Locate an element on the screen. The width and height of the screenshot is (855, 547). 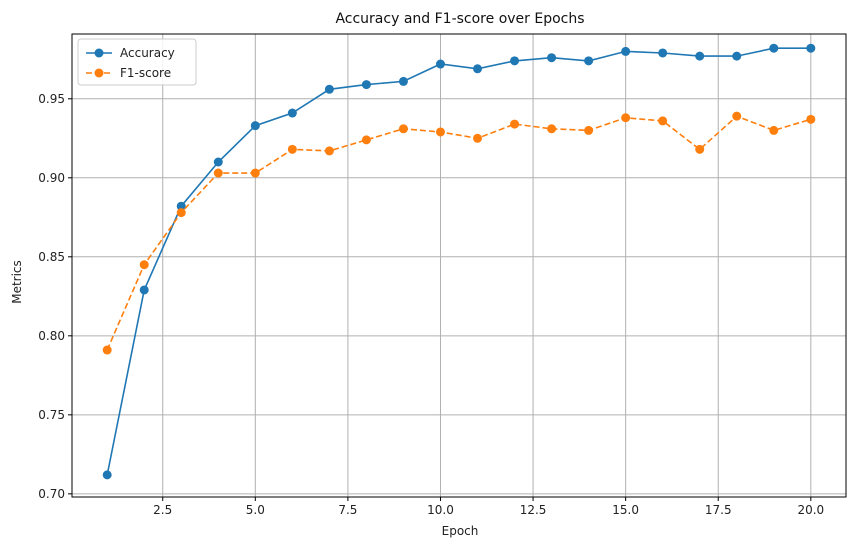
legend-label: F1-score is located at coordinates (145, 73).